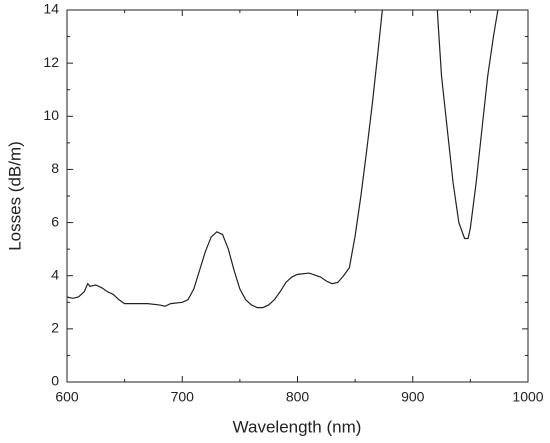 The height and width of the screenshot is (443, 550). I want to click on y-axis-title: Losses (dB/m), so click(14, 196).